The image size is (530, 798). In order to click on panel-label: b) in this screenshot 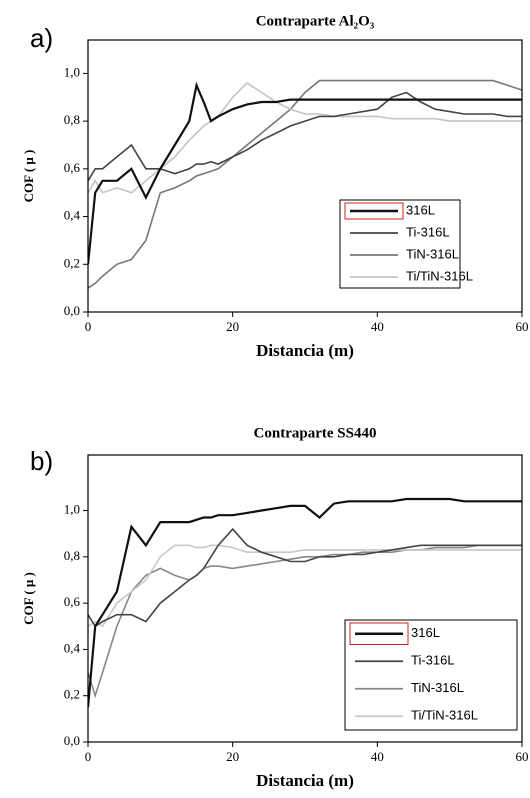, I will do `click(41, 461)`.